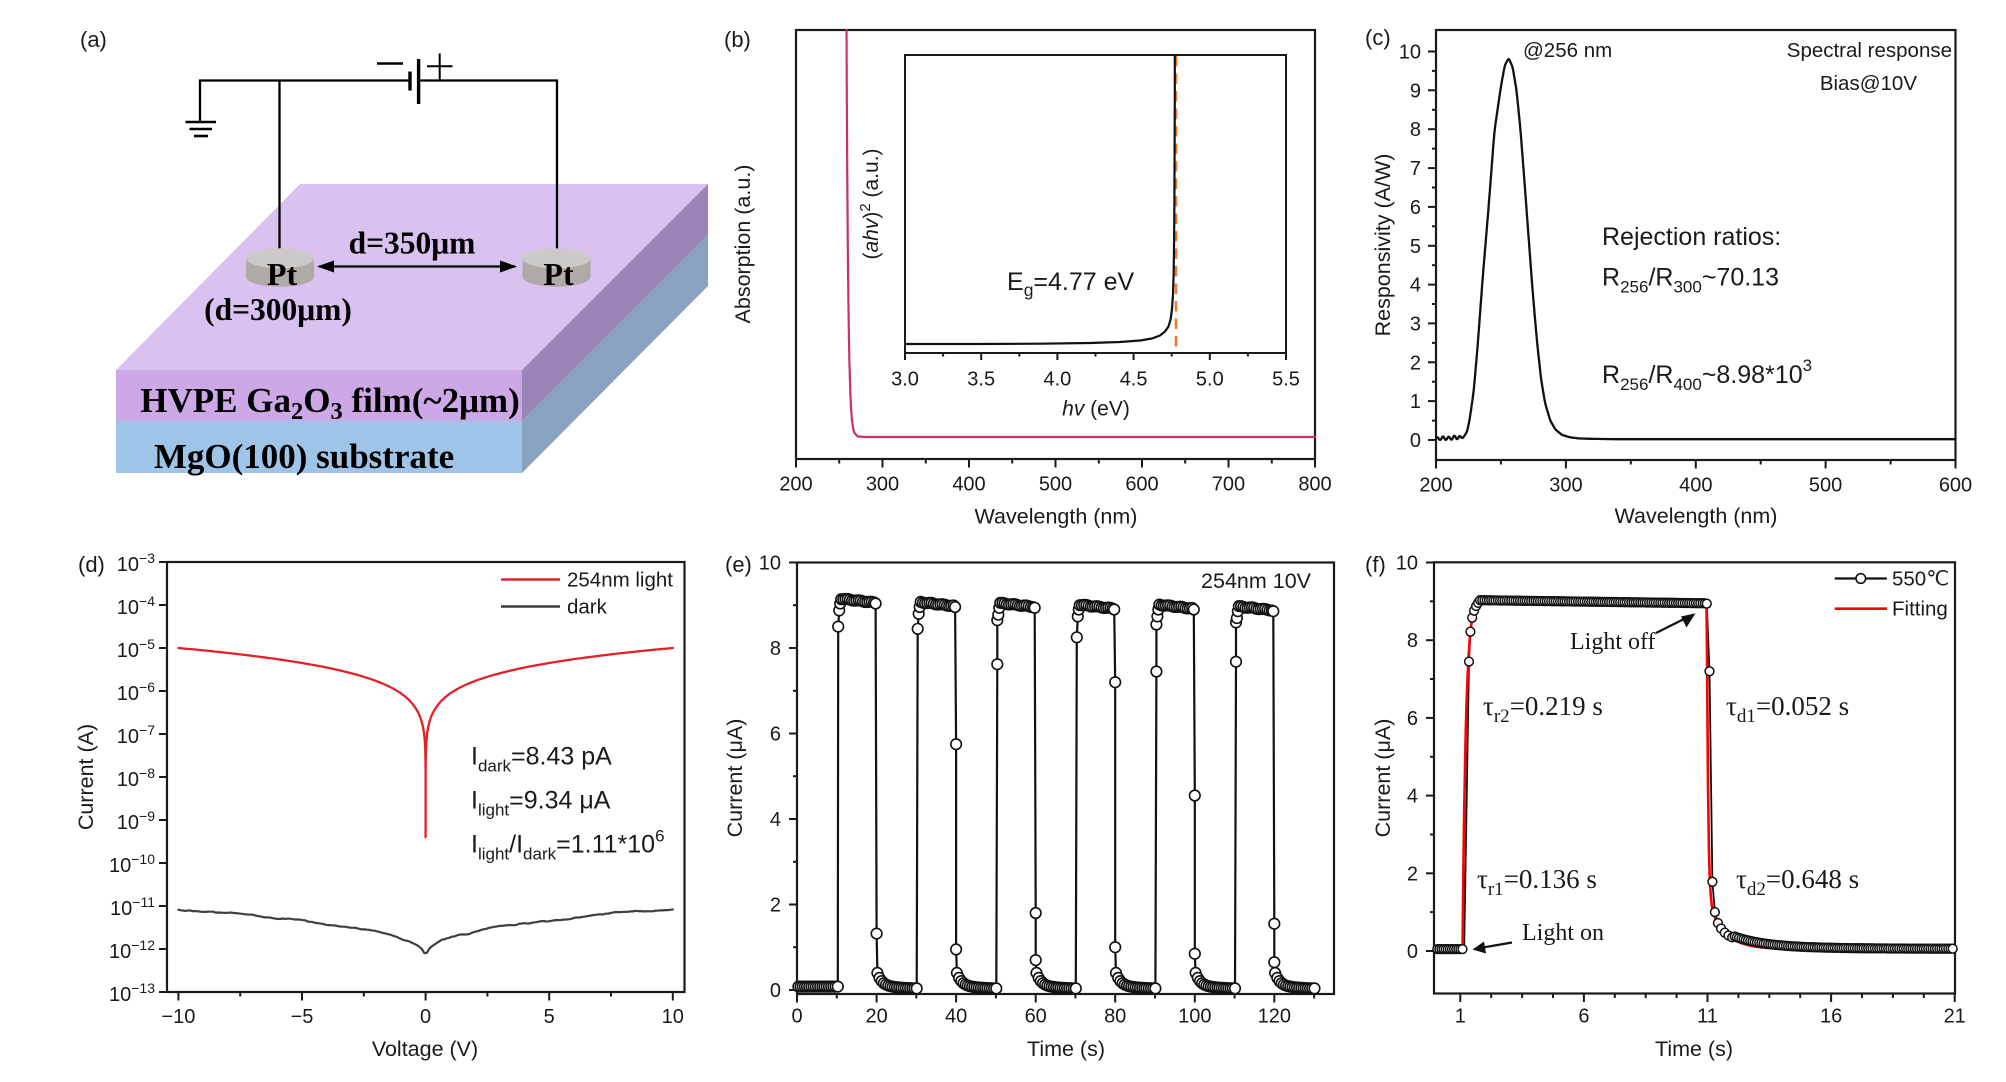  I want to click on svg-text: −10, so click(178, 1017).